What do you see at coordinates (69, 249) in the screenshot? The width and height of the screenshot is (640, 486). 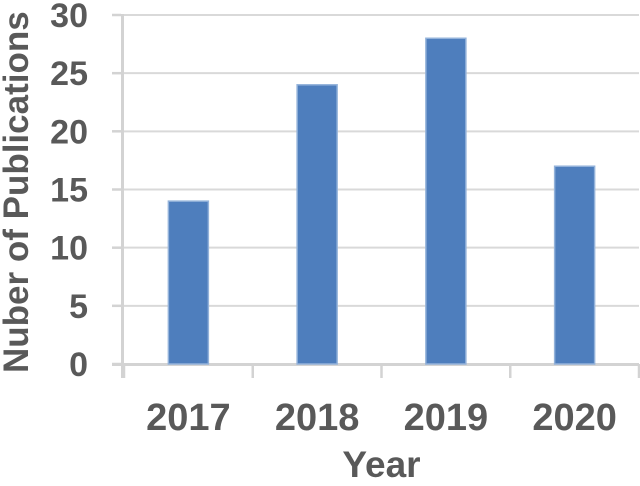 I see `y-tick-label-10: 10` at bounding box center [69, 249].